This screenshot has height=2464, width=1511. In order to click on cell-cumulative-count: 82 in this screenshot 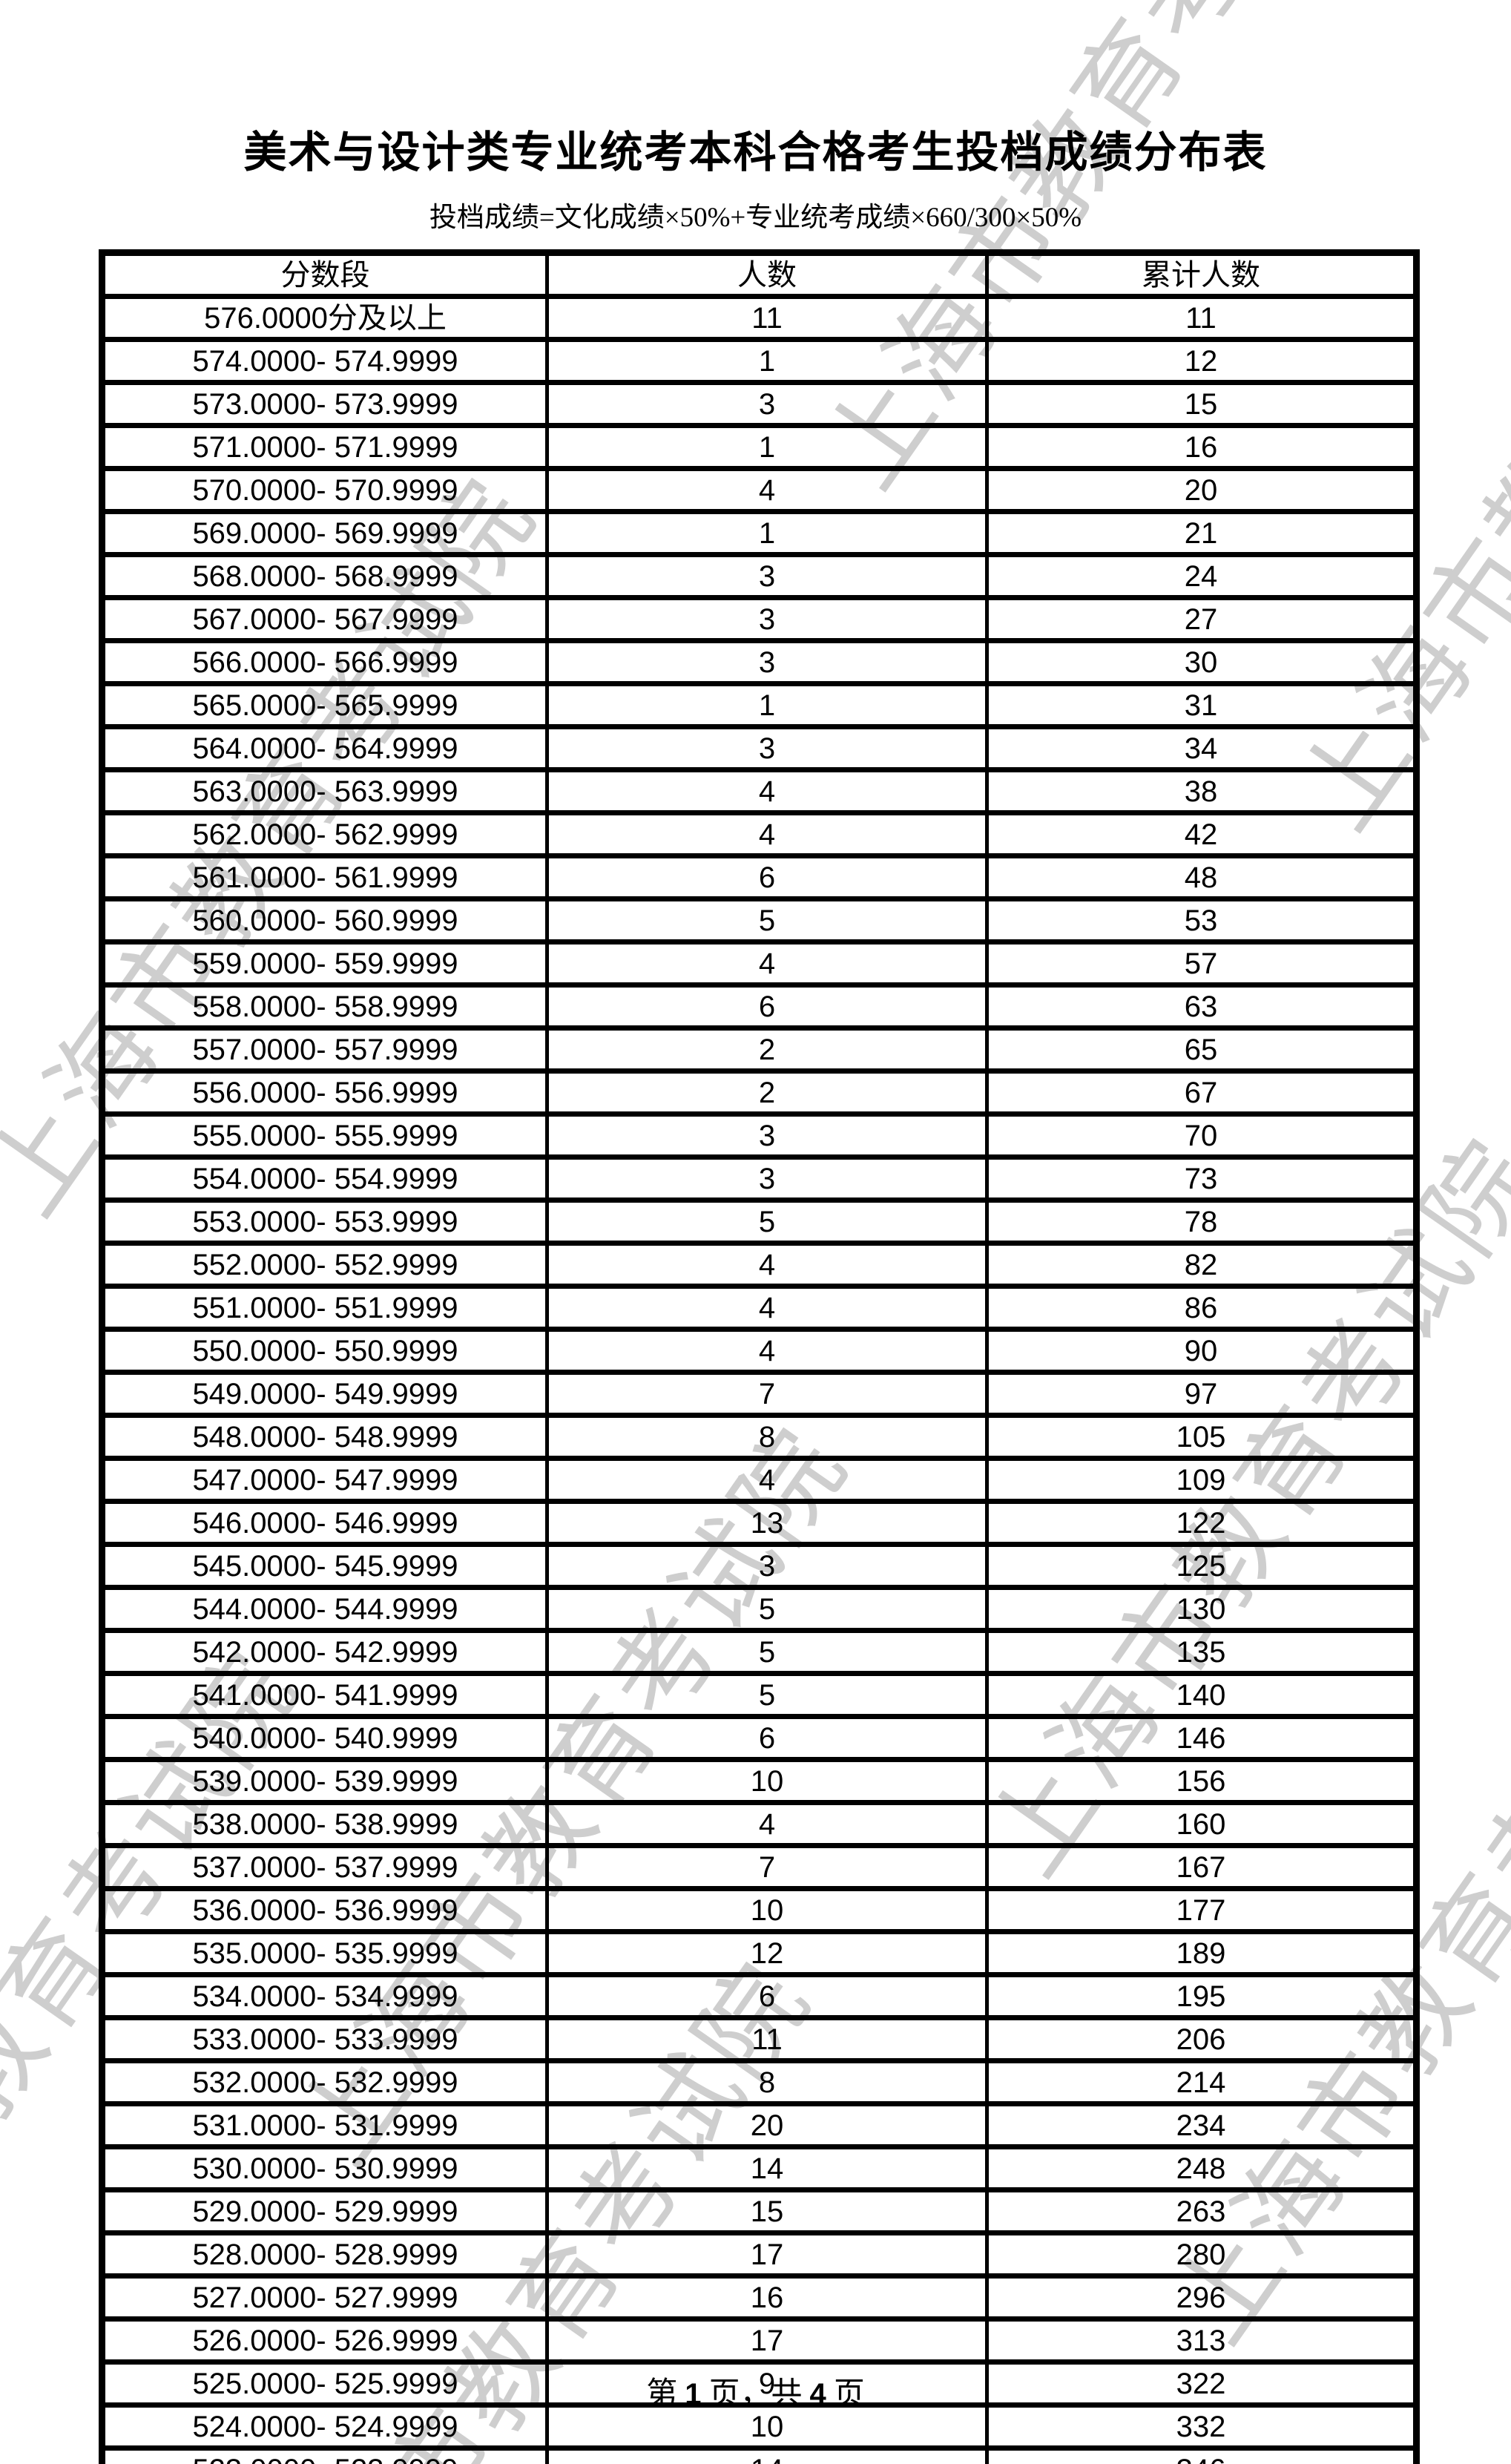, I will do `click(1201, 1265)`.